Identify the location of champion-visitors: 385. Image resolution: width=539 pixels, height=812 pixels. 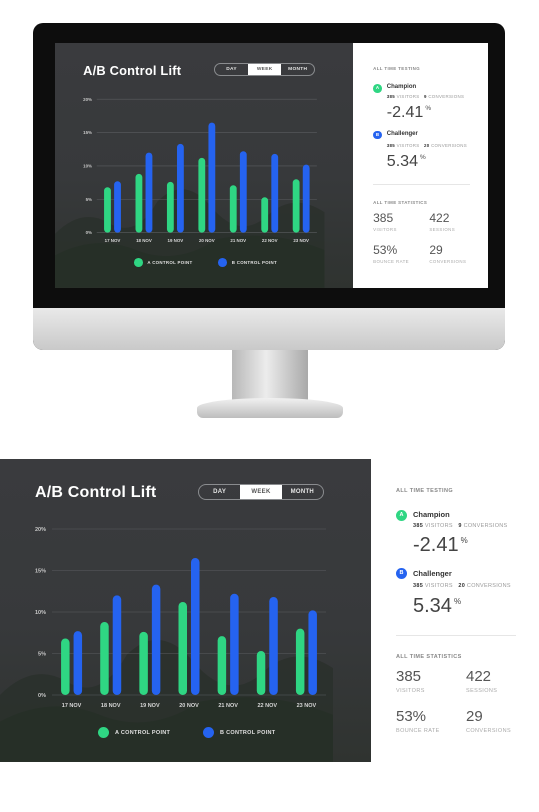
(391, 97).